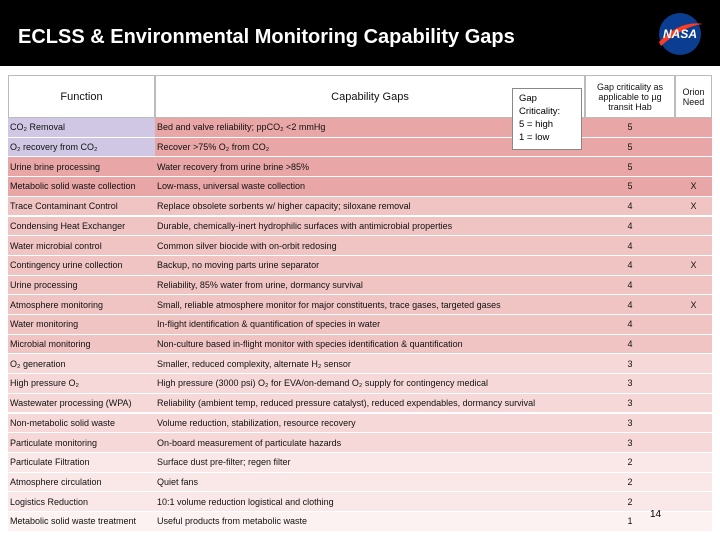 The width and height of the screenshot is (720, 540). Describe the element at coordinates (656, 514) in the screenshot. I see `page-number: 14` at that location.